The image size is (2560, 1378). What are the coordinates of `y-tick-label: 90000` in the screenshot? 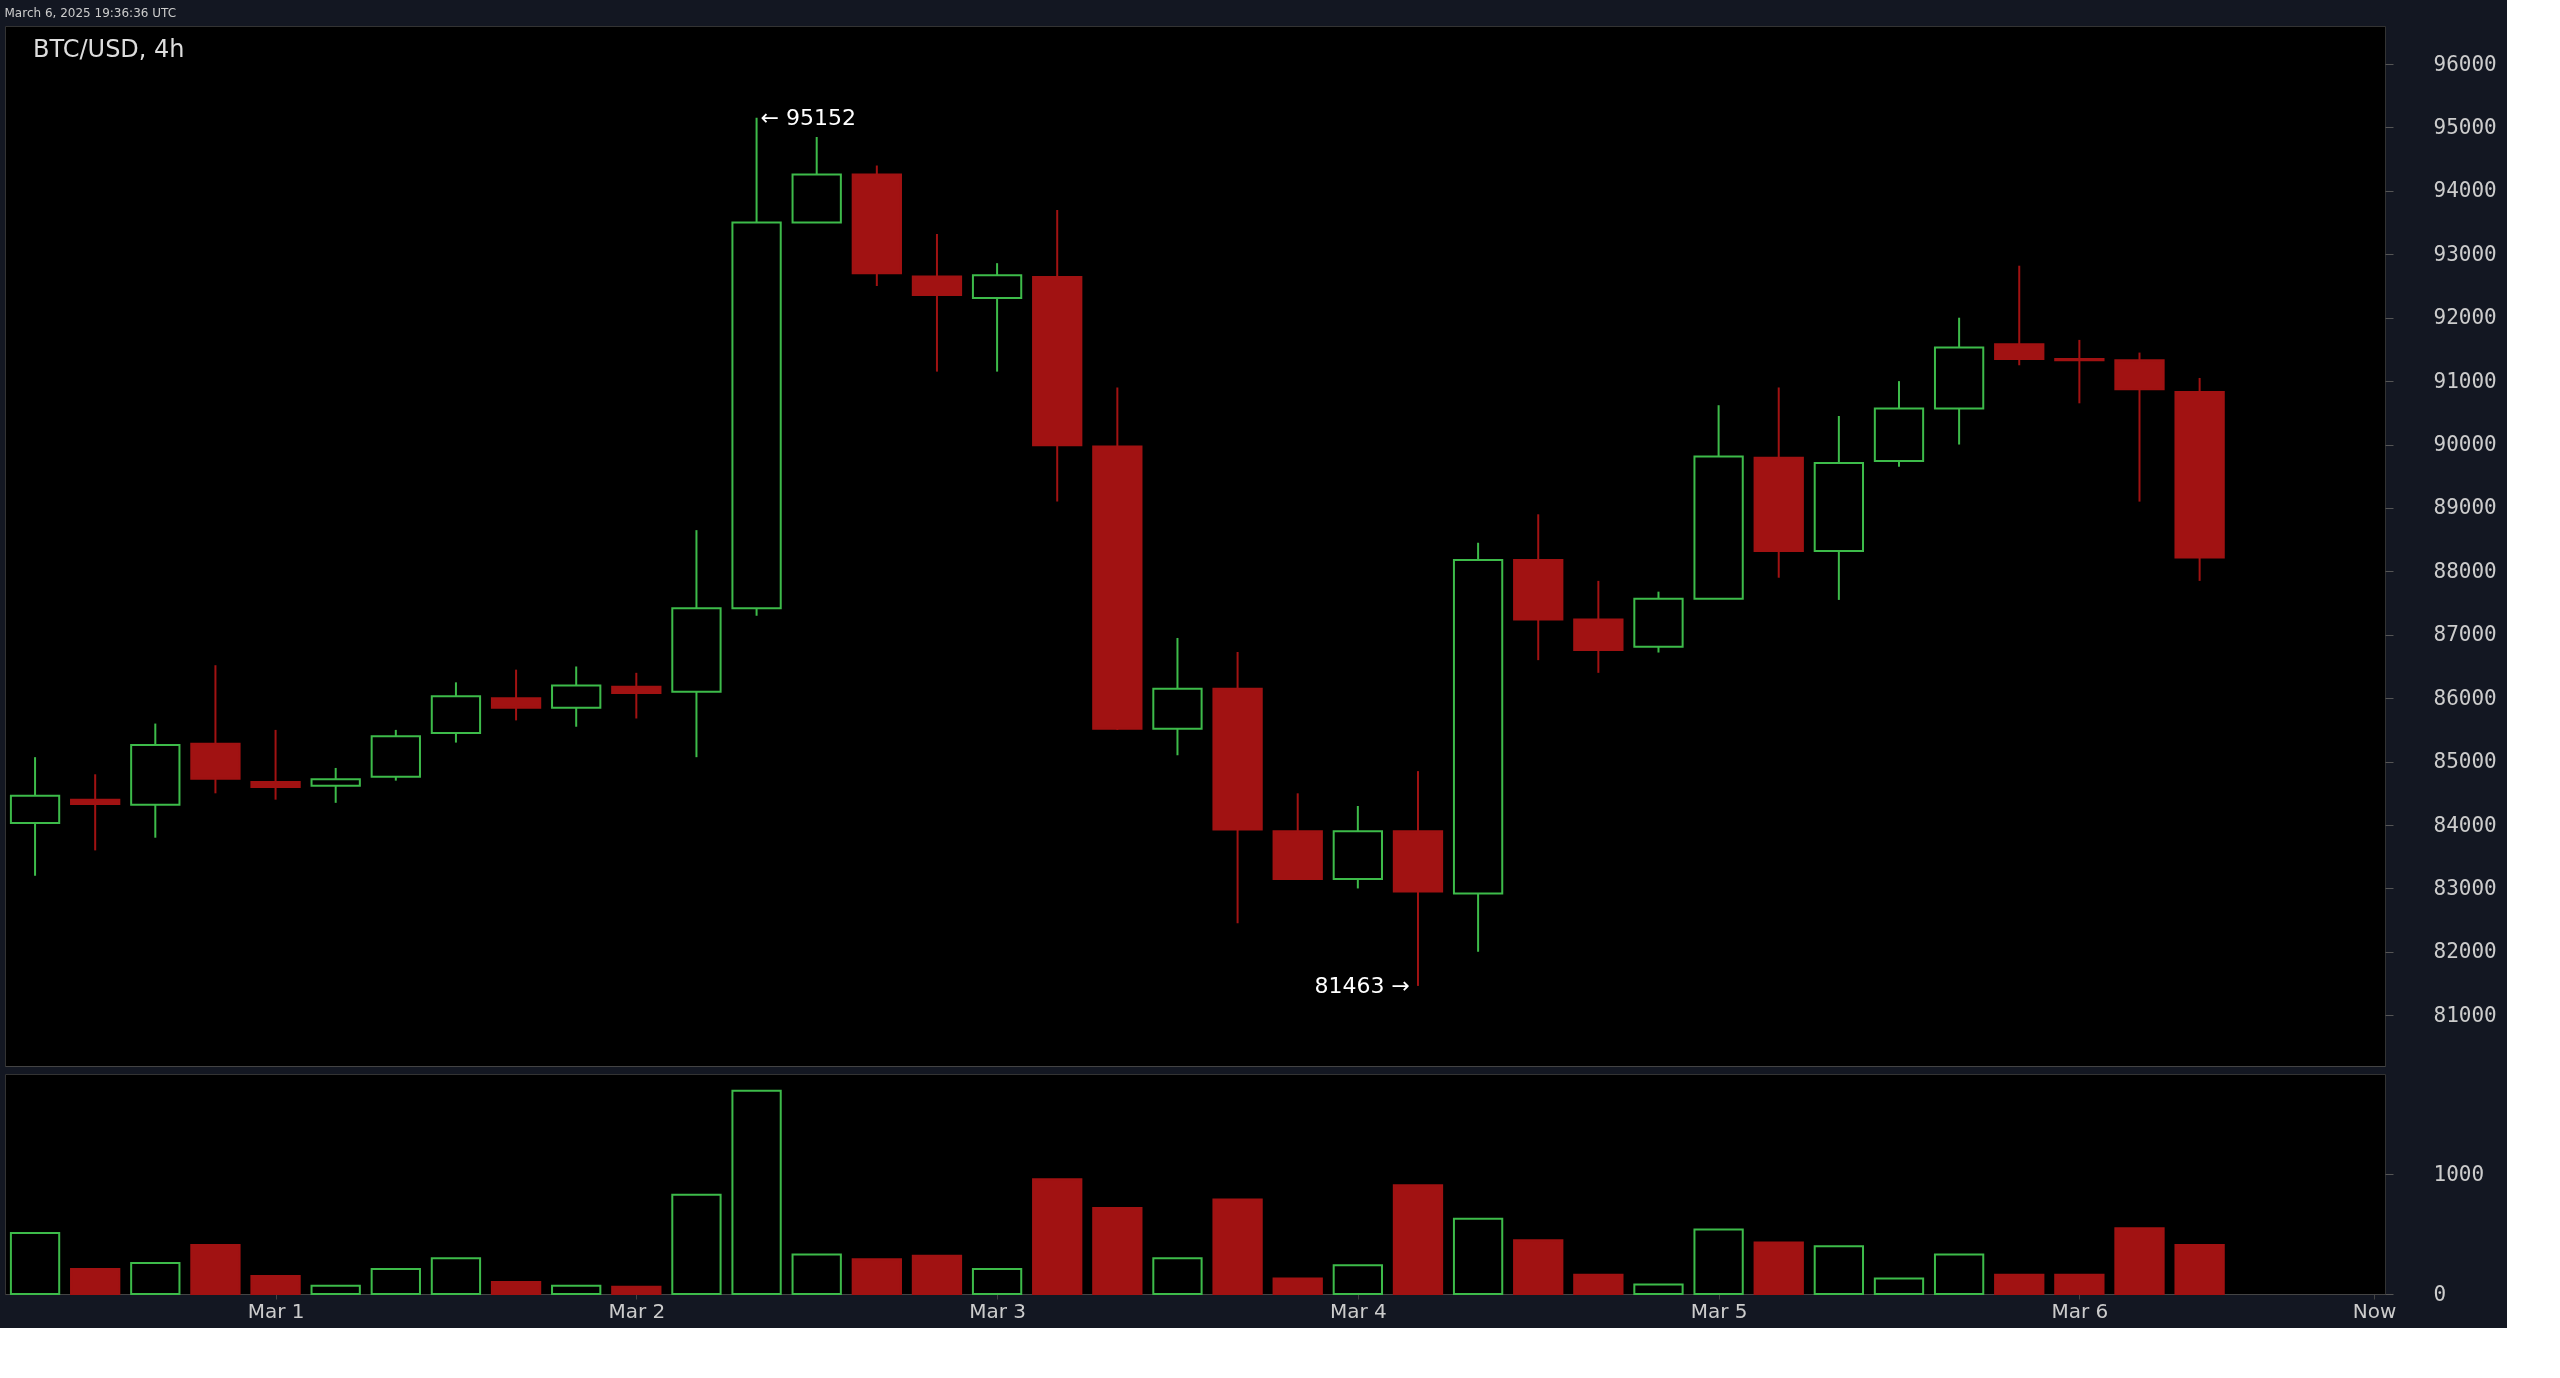 It's located at (2465, 444).